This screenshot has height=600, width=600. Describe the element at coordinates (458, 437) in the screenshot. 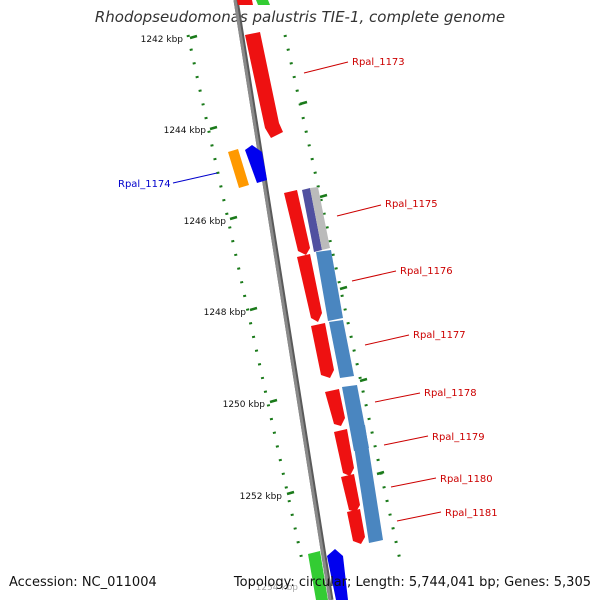

I see `gene-label-rpal-1179: Rpal_1179` at that location.